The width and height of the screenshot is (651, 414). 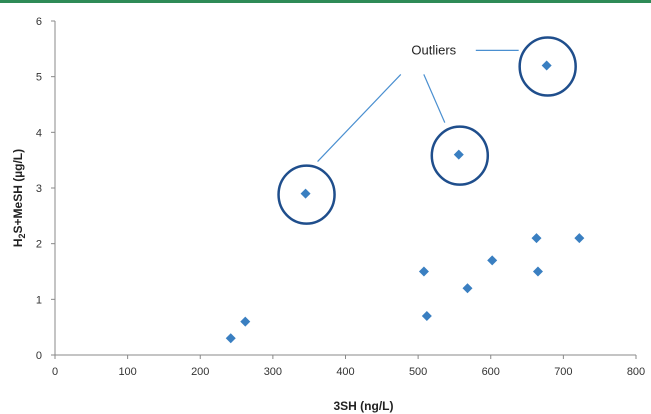 What do you see at coordinates (563, 372) in the screenshot?
I see `x-tick-label: 700` at bounding box center [563, 372].